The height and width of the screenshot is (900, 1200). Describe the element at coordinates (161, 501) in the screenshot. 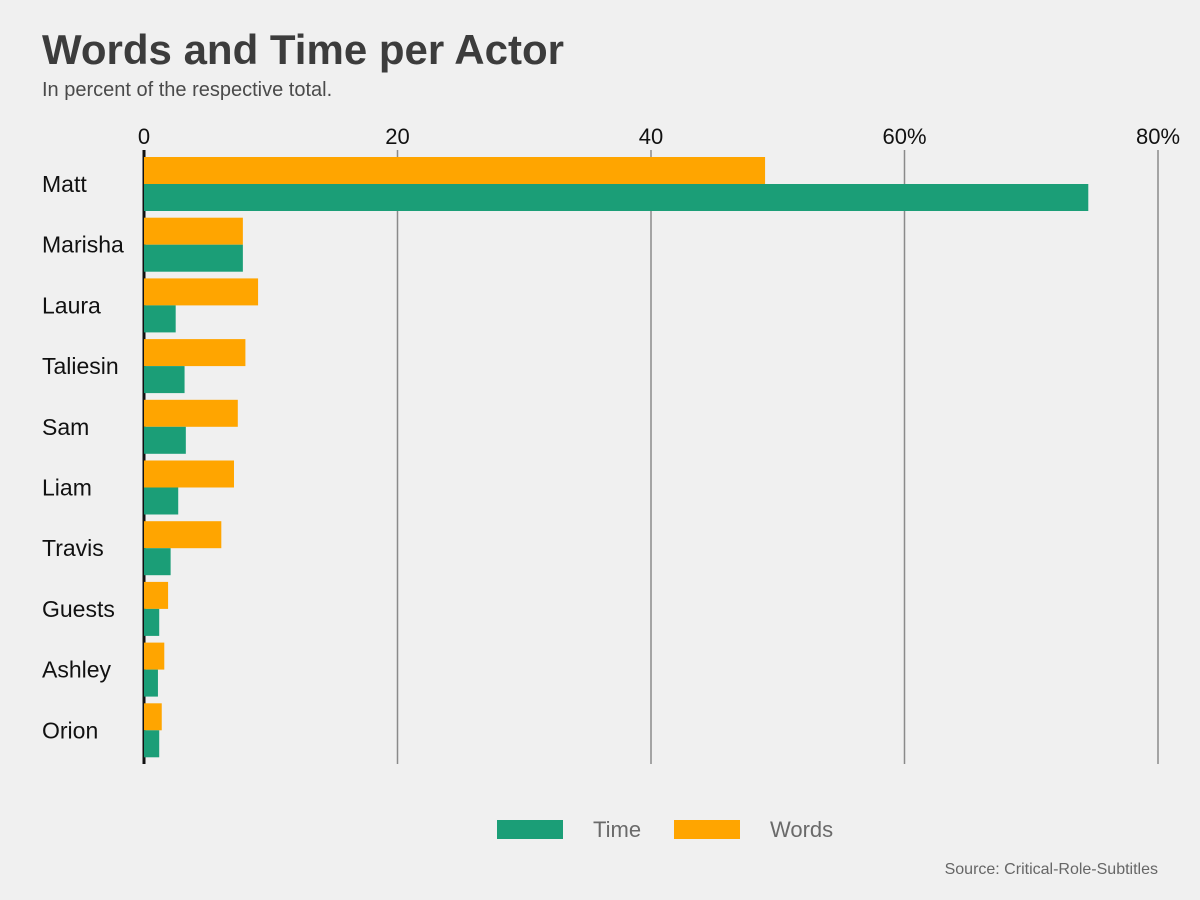

I see `bar-time-liam` at that location.